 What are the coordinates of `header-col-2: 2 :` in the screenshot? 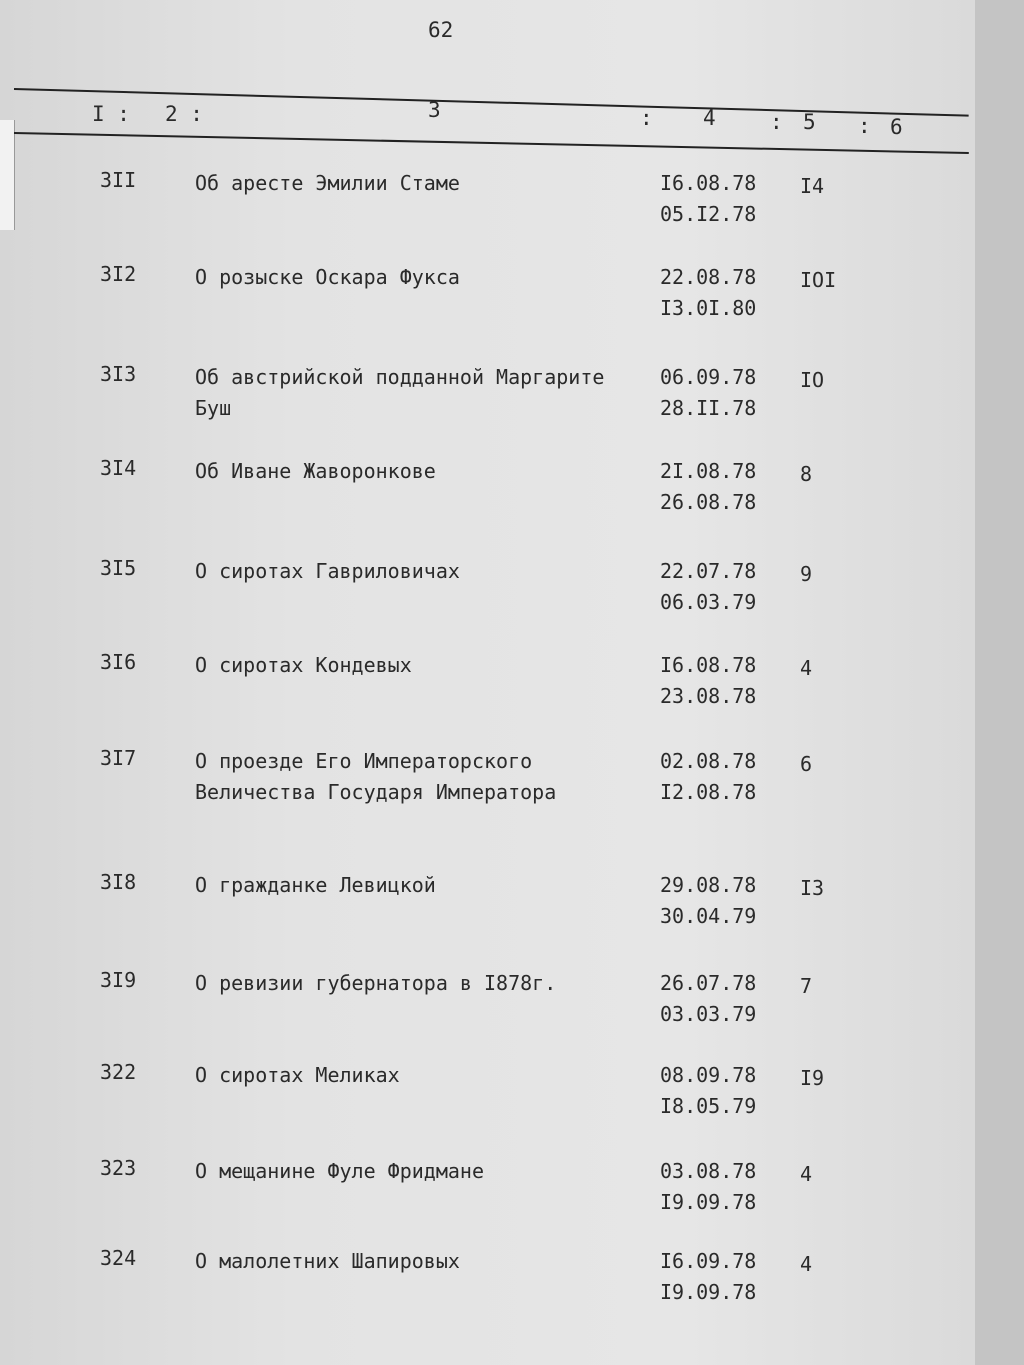 It's located at (184, 114).